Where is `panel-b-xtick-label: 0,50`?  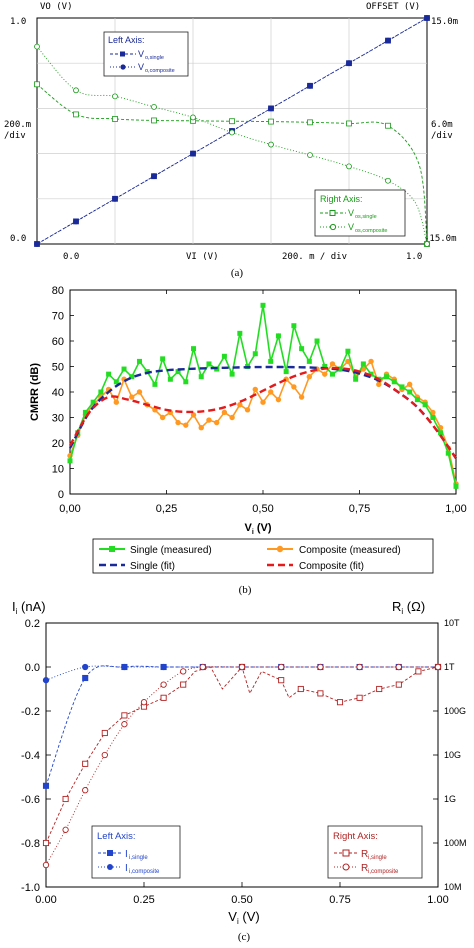
panel-b-xtick-label: 0,50 is located at coordinates (262, 509).